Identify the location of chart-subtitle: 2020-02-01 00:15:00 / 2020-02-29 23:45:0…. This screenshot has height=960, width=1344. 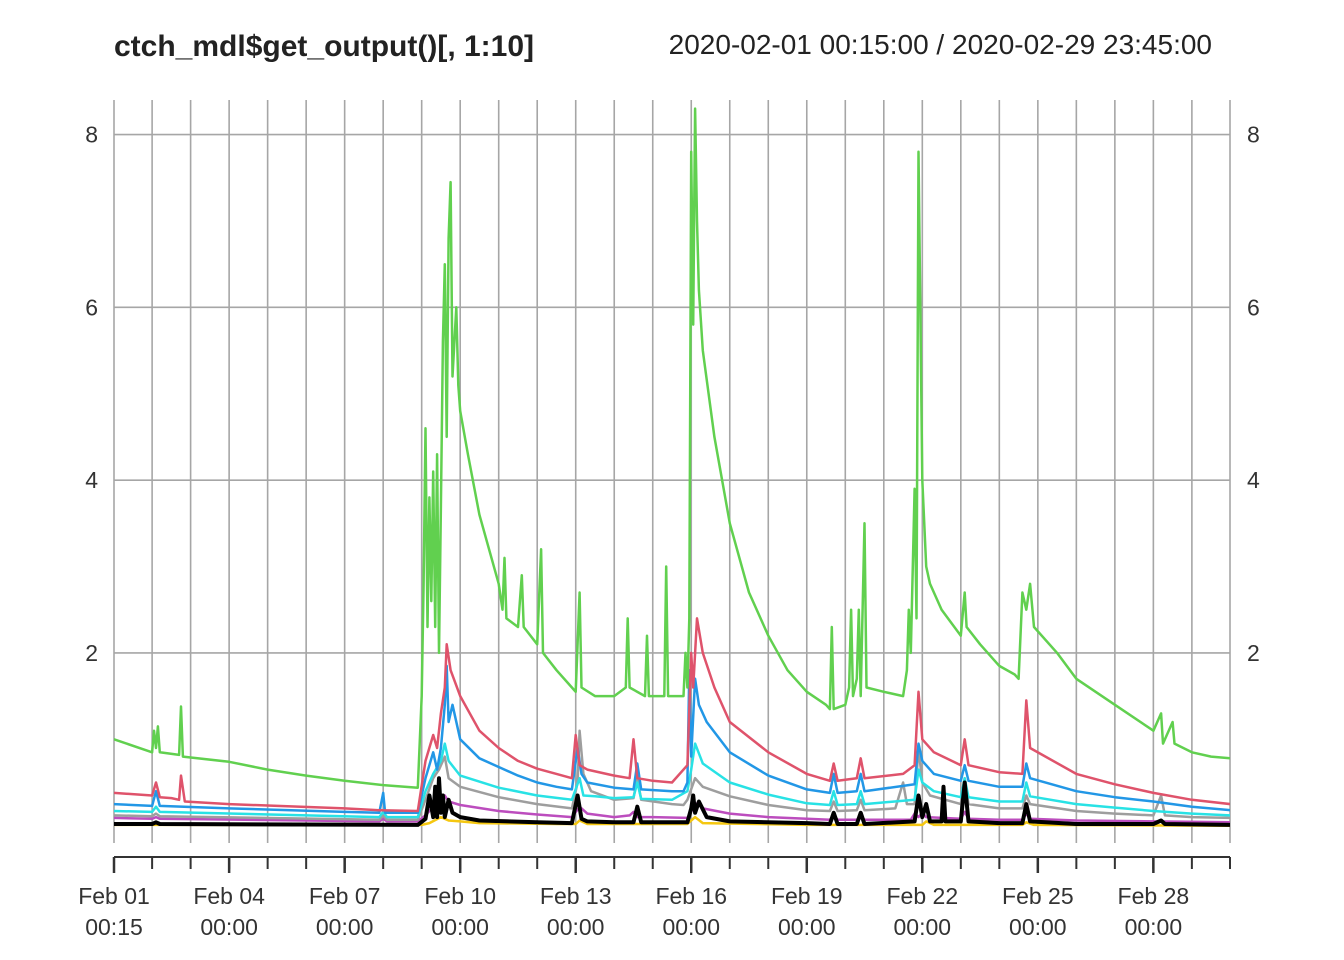
(940, 44).